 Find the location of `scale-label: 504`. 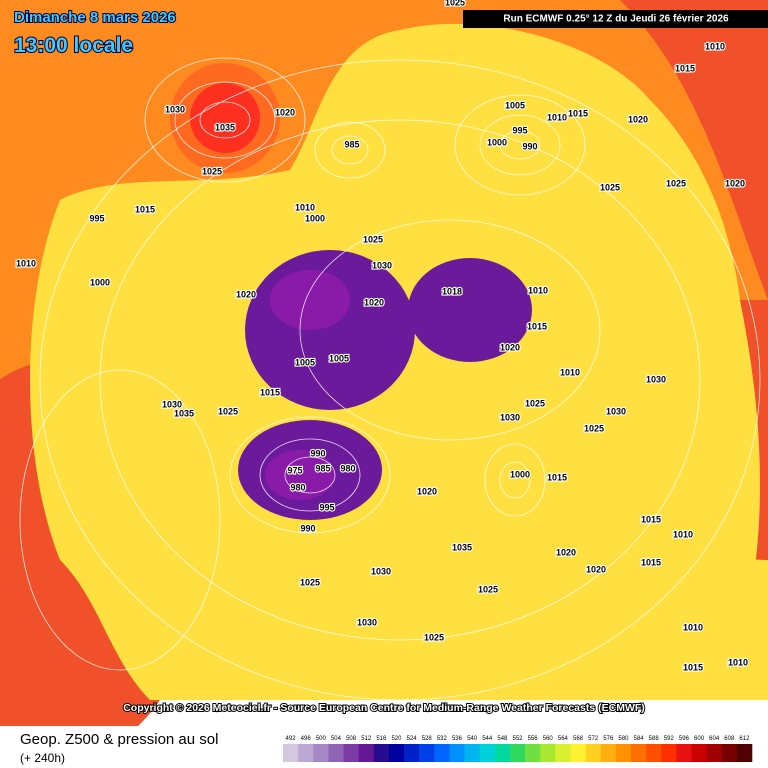

scale-label: 504 is located at coordinates (336, 739).